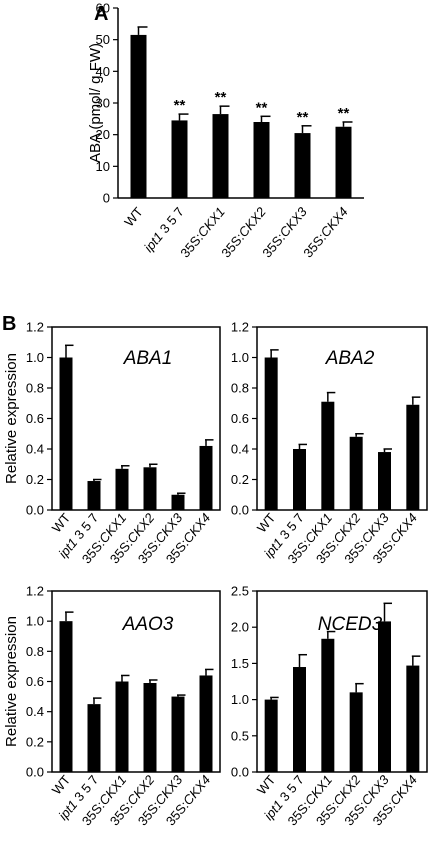 The width and height of the screenshot is (442, 852). What do you see at coordinates (240, 735) in the screenshot?
I see `y-tick-label: 0.5` at bounding box center [240, 735].